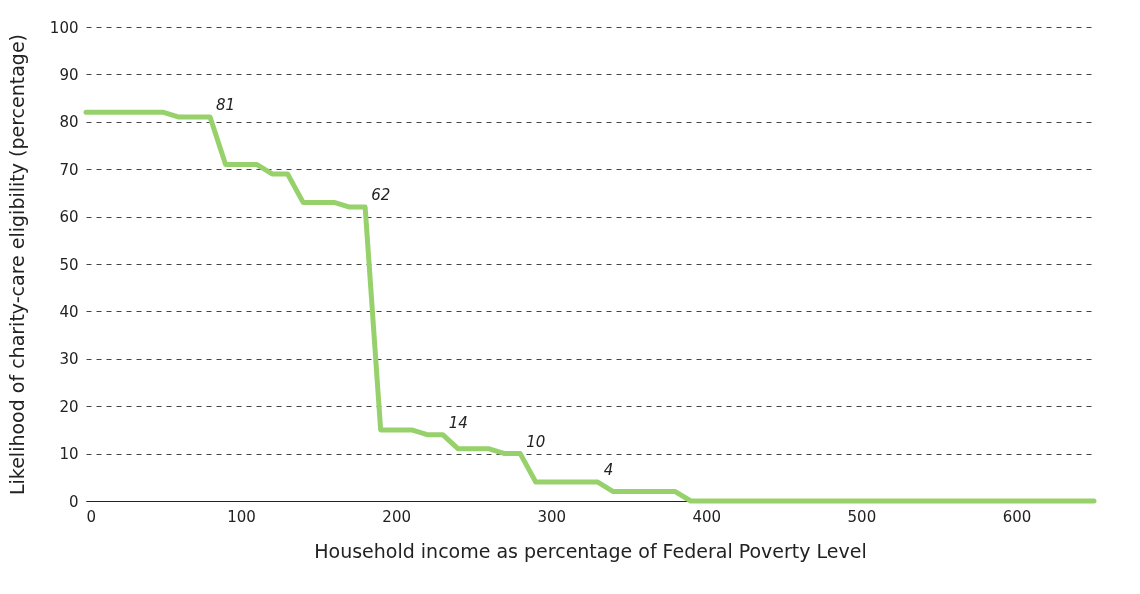 This screenshot has width=1140, height=594. What do you see at coordinates (91, 516) in the screenshot?
I see `x-tick-label: 0` at bounding box center [91, 516].